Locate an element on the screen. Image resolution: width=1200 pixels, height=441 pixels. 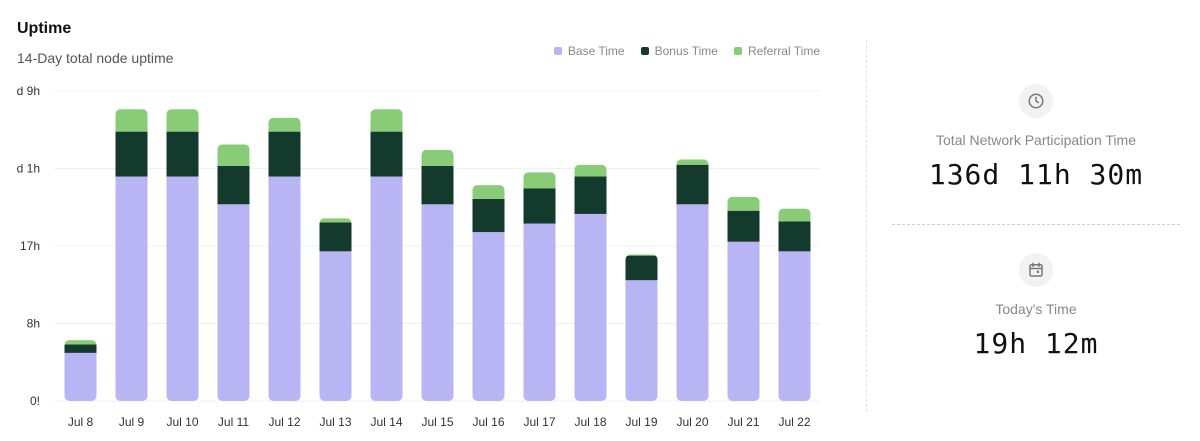
legend-label-bonus: Bonus Time is located at coordinates (686, 51).